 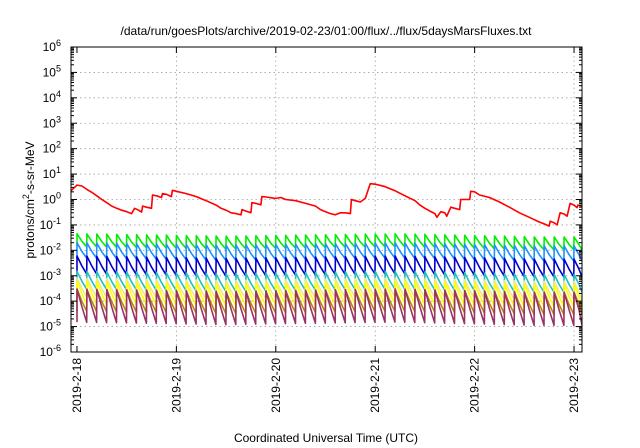 I want to click on y-tick-label: 10⁴, so click(x=52, y=97).